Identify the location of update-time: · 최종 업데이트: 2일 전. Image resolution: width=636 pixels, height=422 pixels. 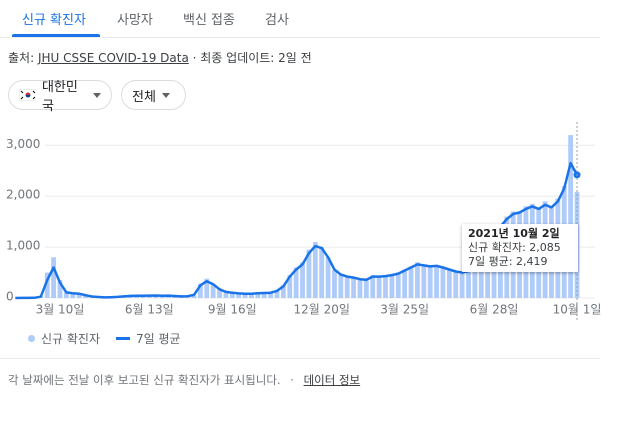
(252, 58).